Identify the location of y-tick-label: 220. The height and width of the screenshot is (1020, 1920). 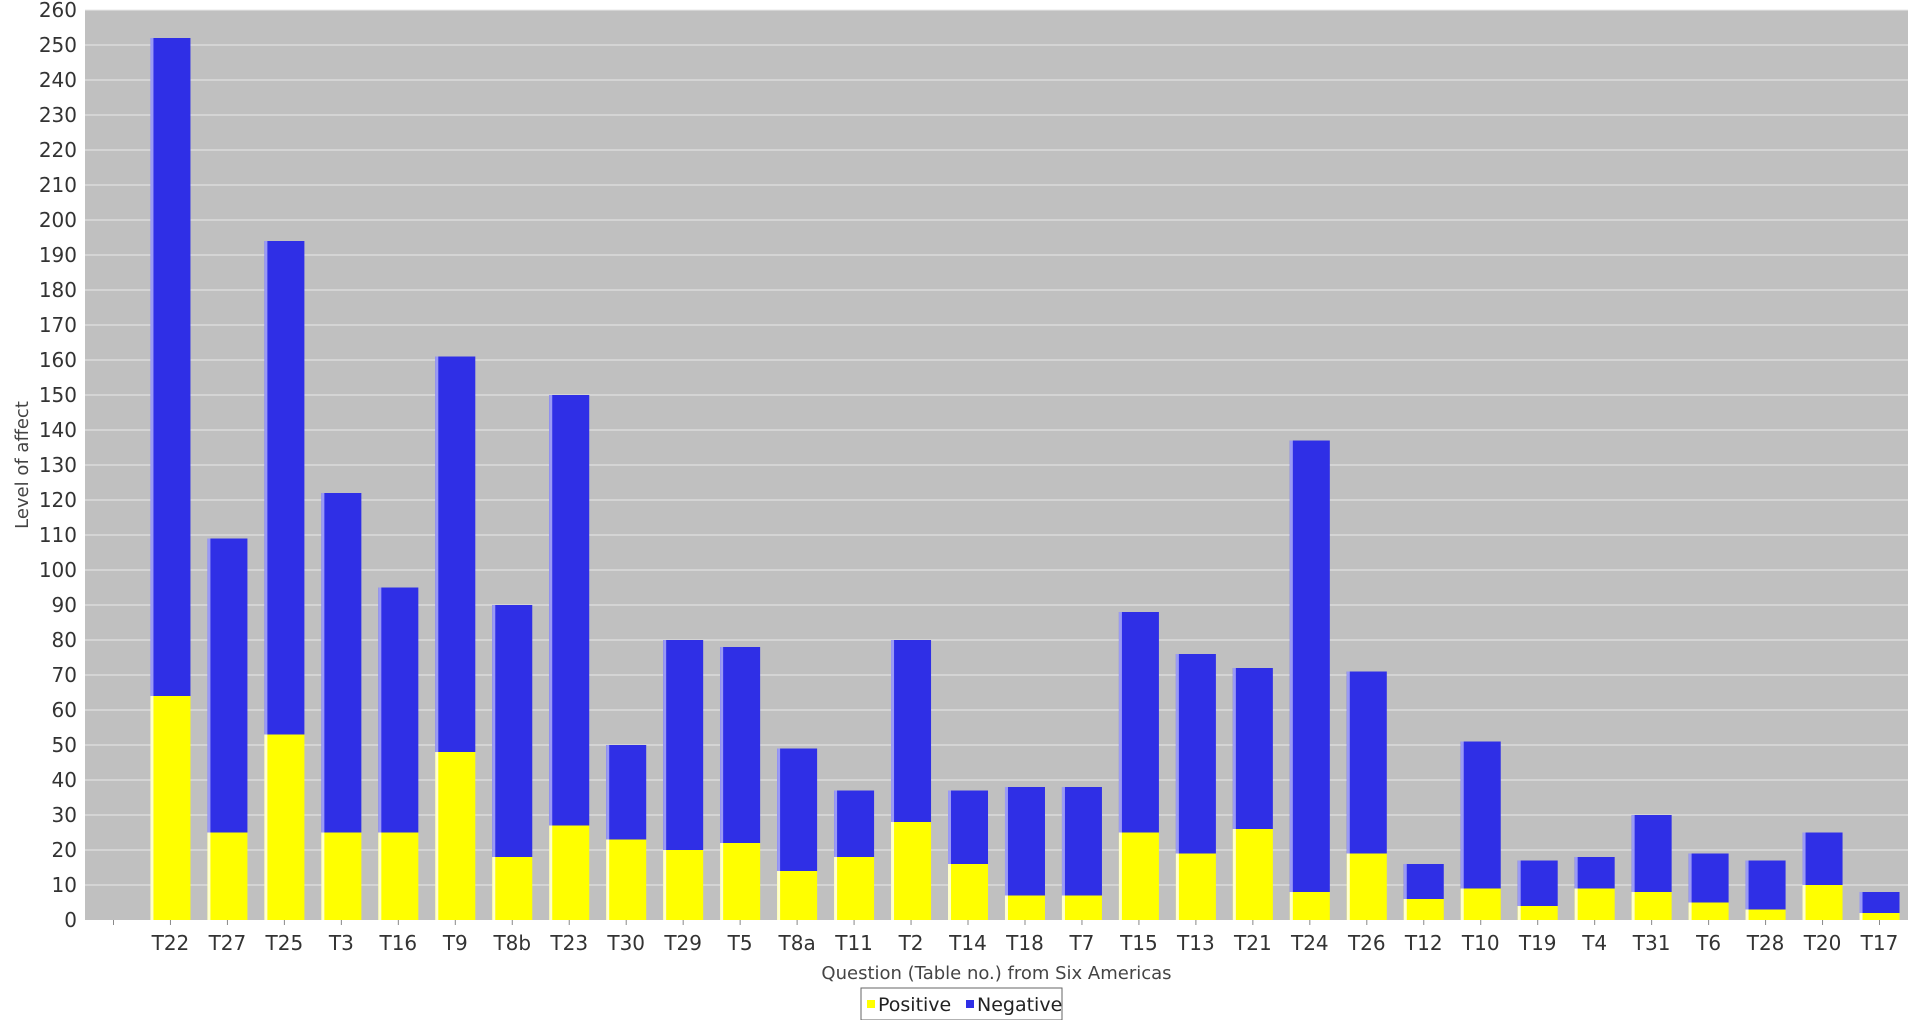
(58, 150).